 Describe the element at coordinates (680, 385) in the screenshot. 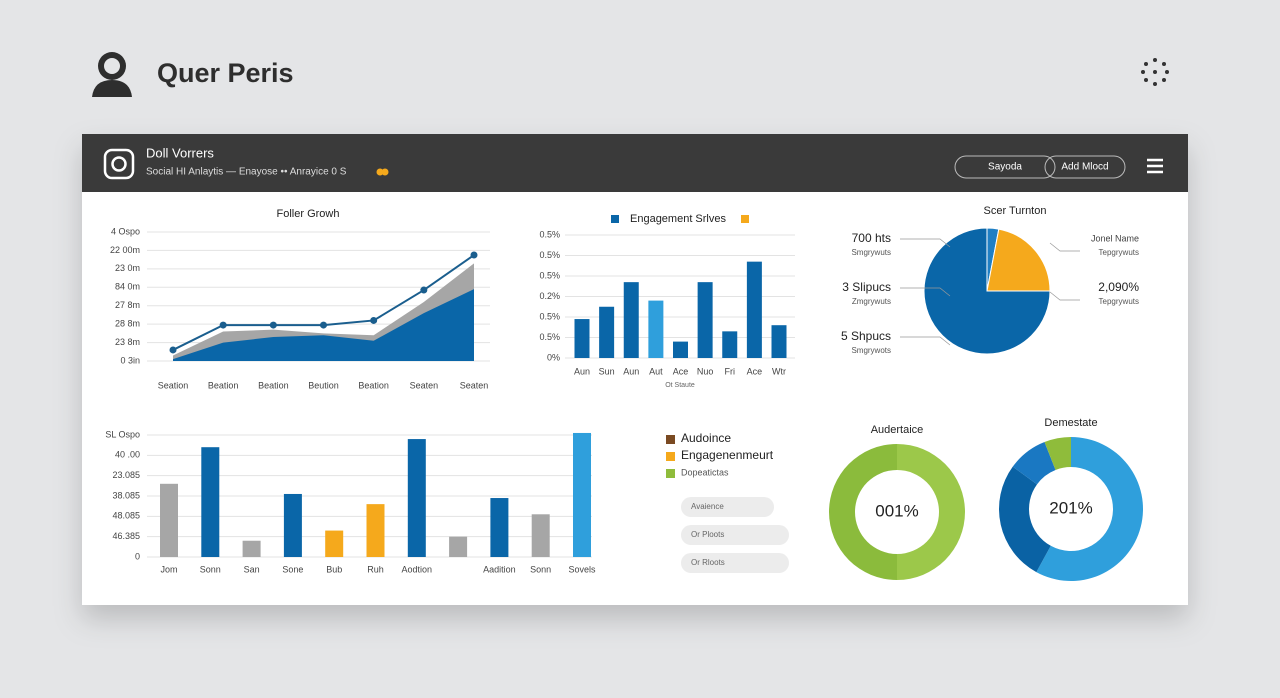

I see `footnote: Ot Staute` at that location.